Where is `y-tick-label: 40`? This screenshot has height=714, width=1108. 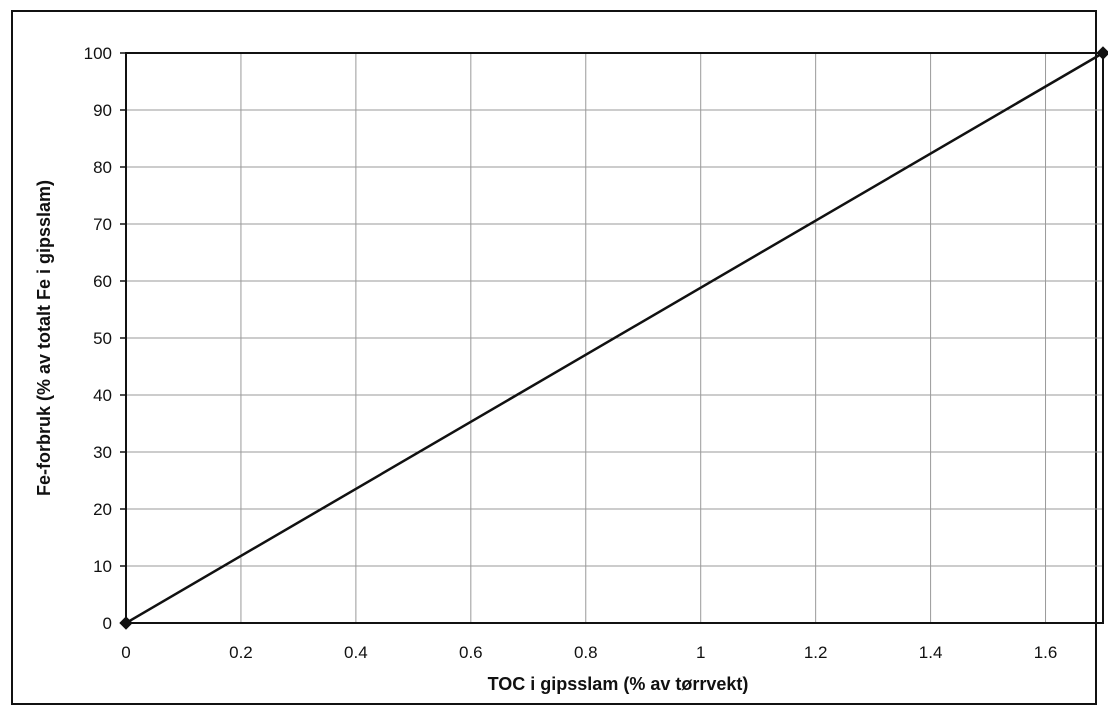 y-tick-label: 40 is located at coordinates (102, 395).